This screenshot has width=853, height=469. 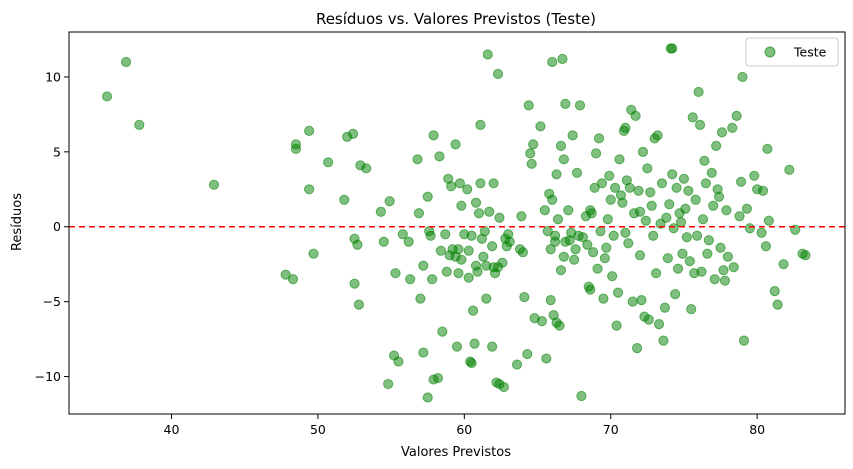 What do you see at coordinates (464, 429) in the screenshot?
I see `x-tick-label-60: 60` at bounding box center [464, 429].